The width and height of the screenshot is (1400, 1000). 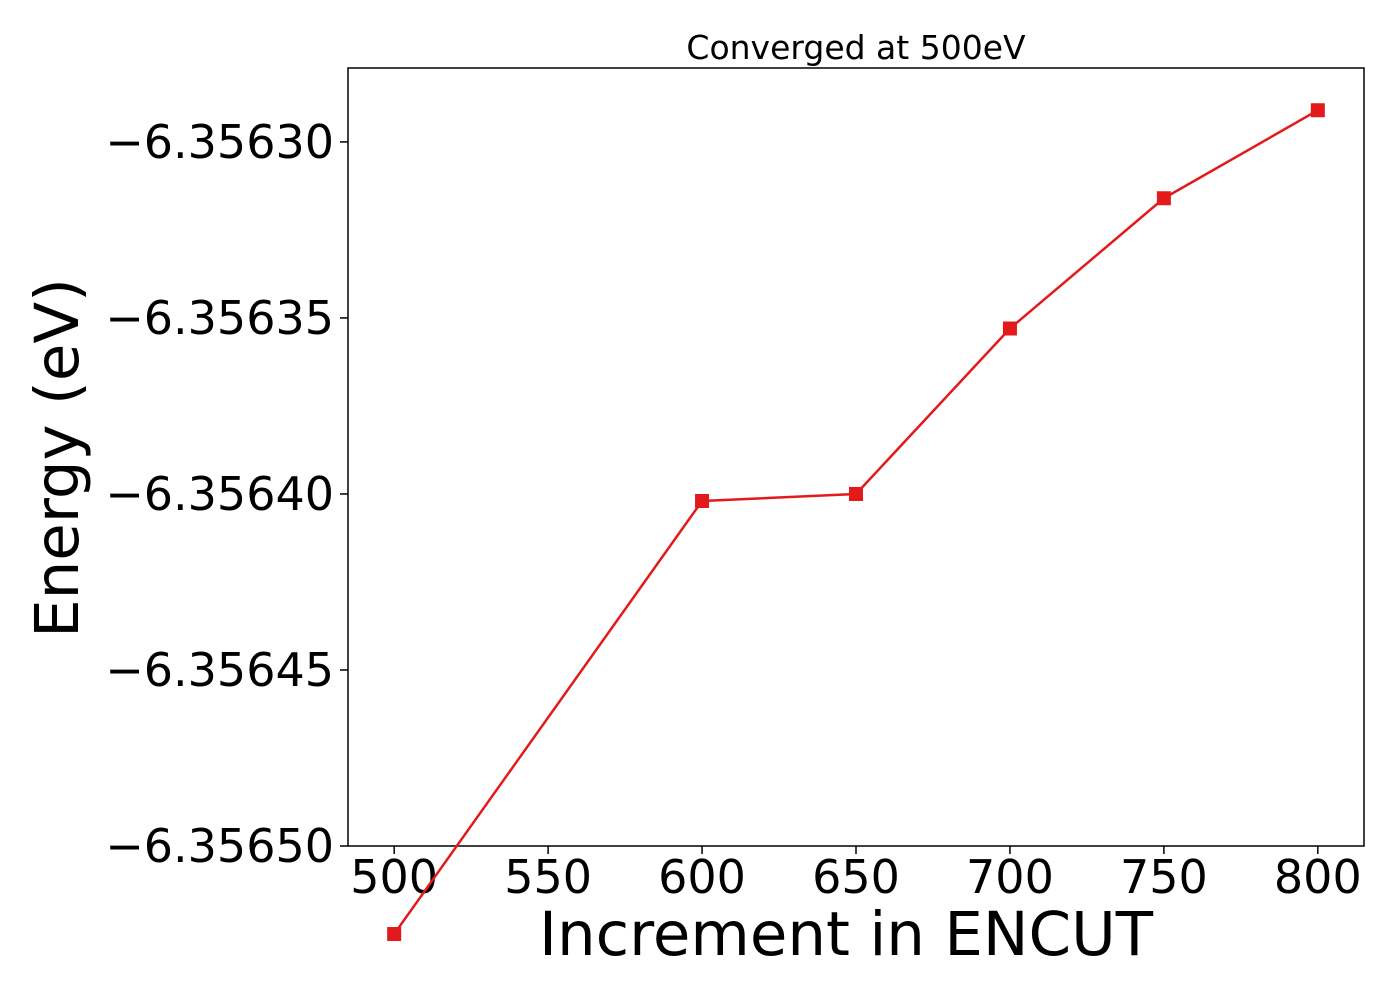 What do you see at coordinates (219, 670) in the screenshot?
I see `y-tick-label: −6.35645` at bounding box center [219, 670].